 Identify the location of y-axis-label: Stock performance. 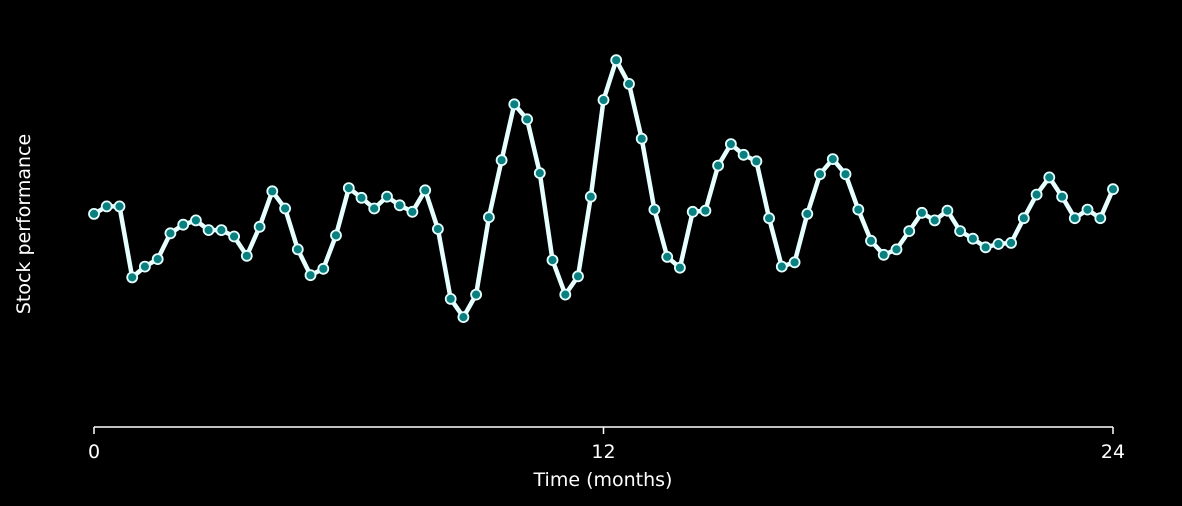
(24, 224).